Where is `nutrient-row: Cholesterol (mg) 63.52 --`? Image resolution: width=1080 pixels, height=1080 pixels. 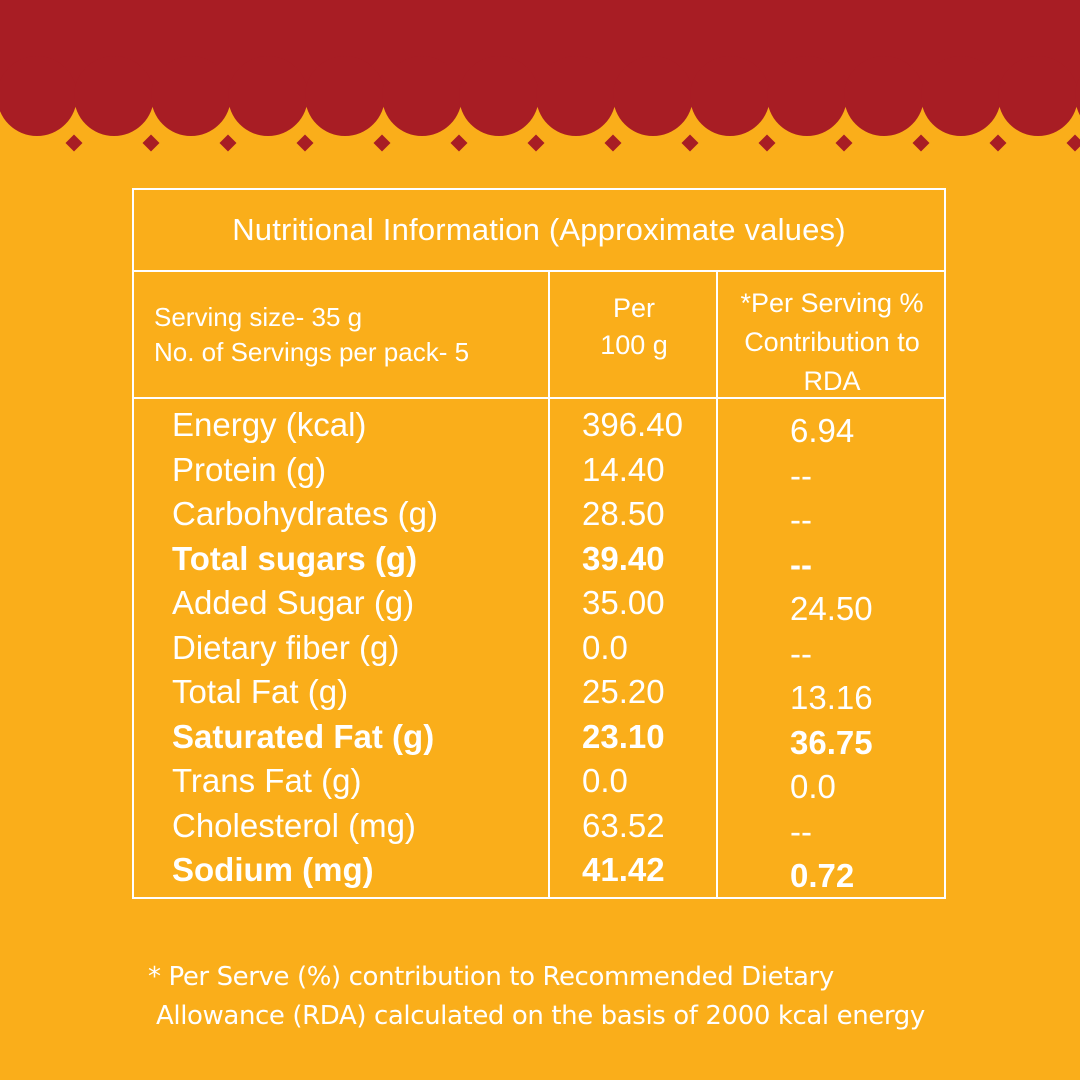 nutrient-row: Cholesterol (mg) 63.52 -- is located at coordinates (539, 829).